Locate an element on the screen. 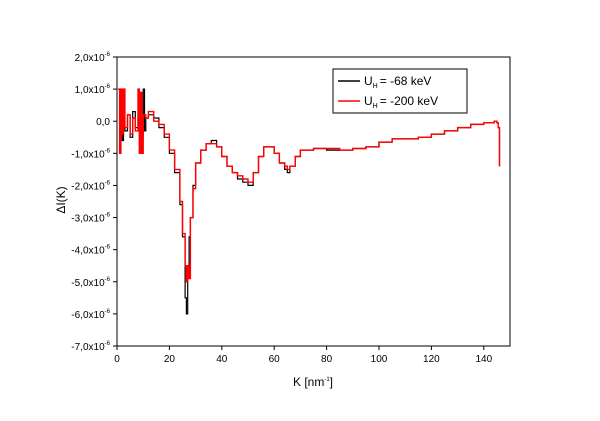 The image size is (600, 421). x-tick-label: 20 is located at coordinates (170, 359).